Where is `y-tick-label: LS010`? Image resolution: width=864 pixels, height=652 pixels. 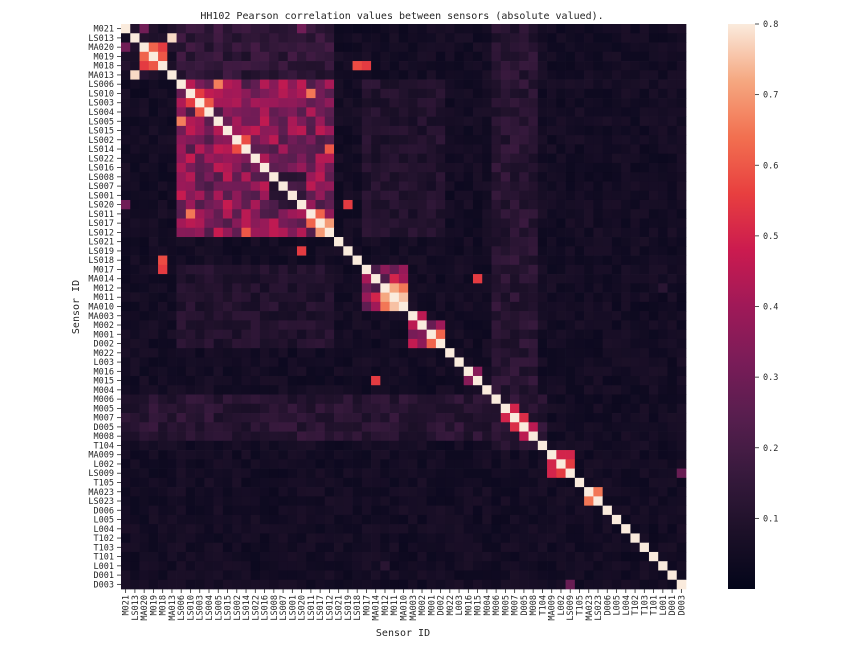 y-tick-label: LS010 is located at coordinates (101, 94).